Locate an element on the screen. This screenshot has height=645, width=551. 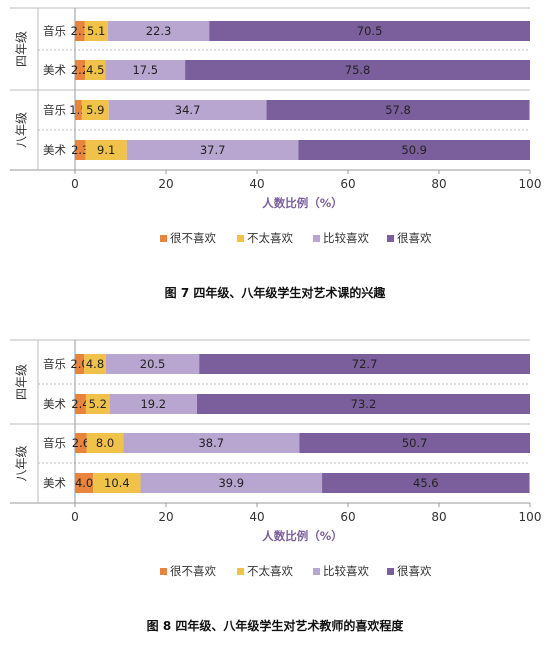
data-label: 50.7 is located at coordinates (415, 443).